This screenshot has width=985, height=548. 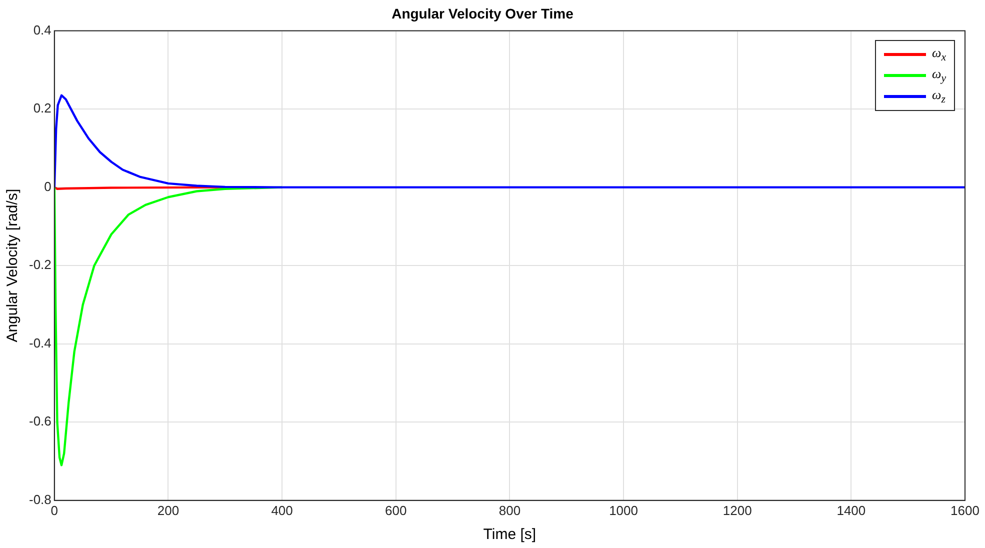 What do you see at coordinates (282, 510) in the screenshot?
I see `x-tick-label: 400` at bounding box center [282, 510].